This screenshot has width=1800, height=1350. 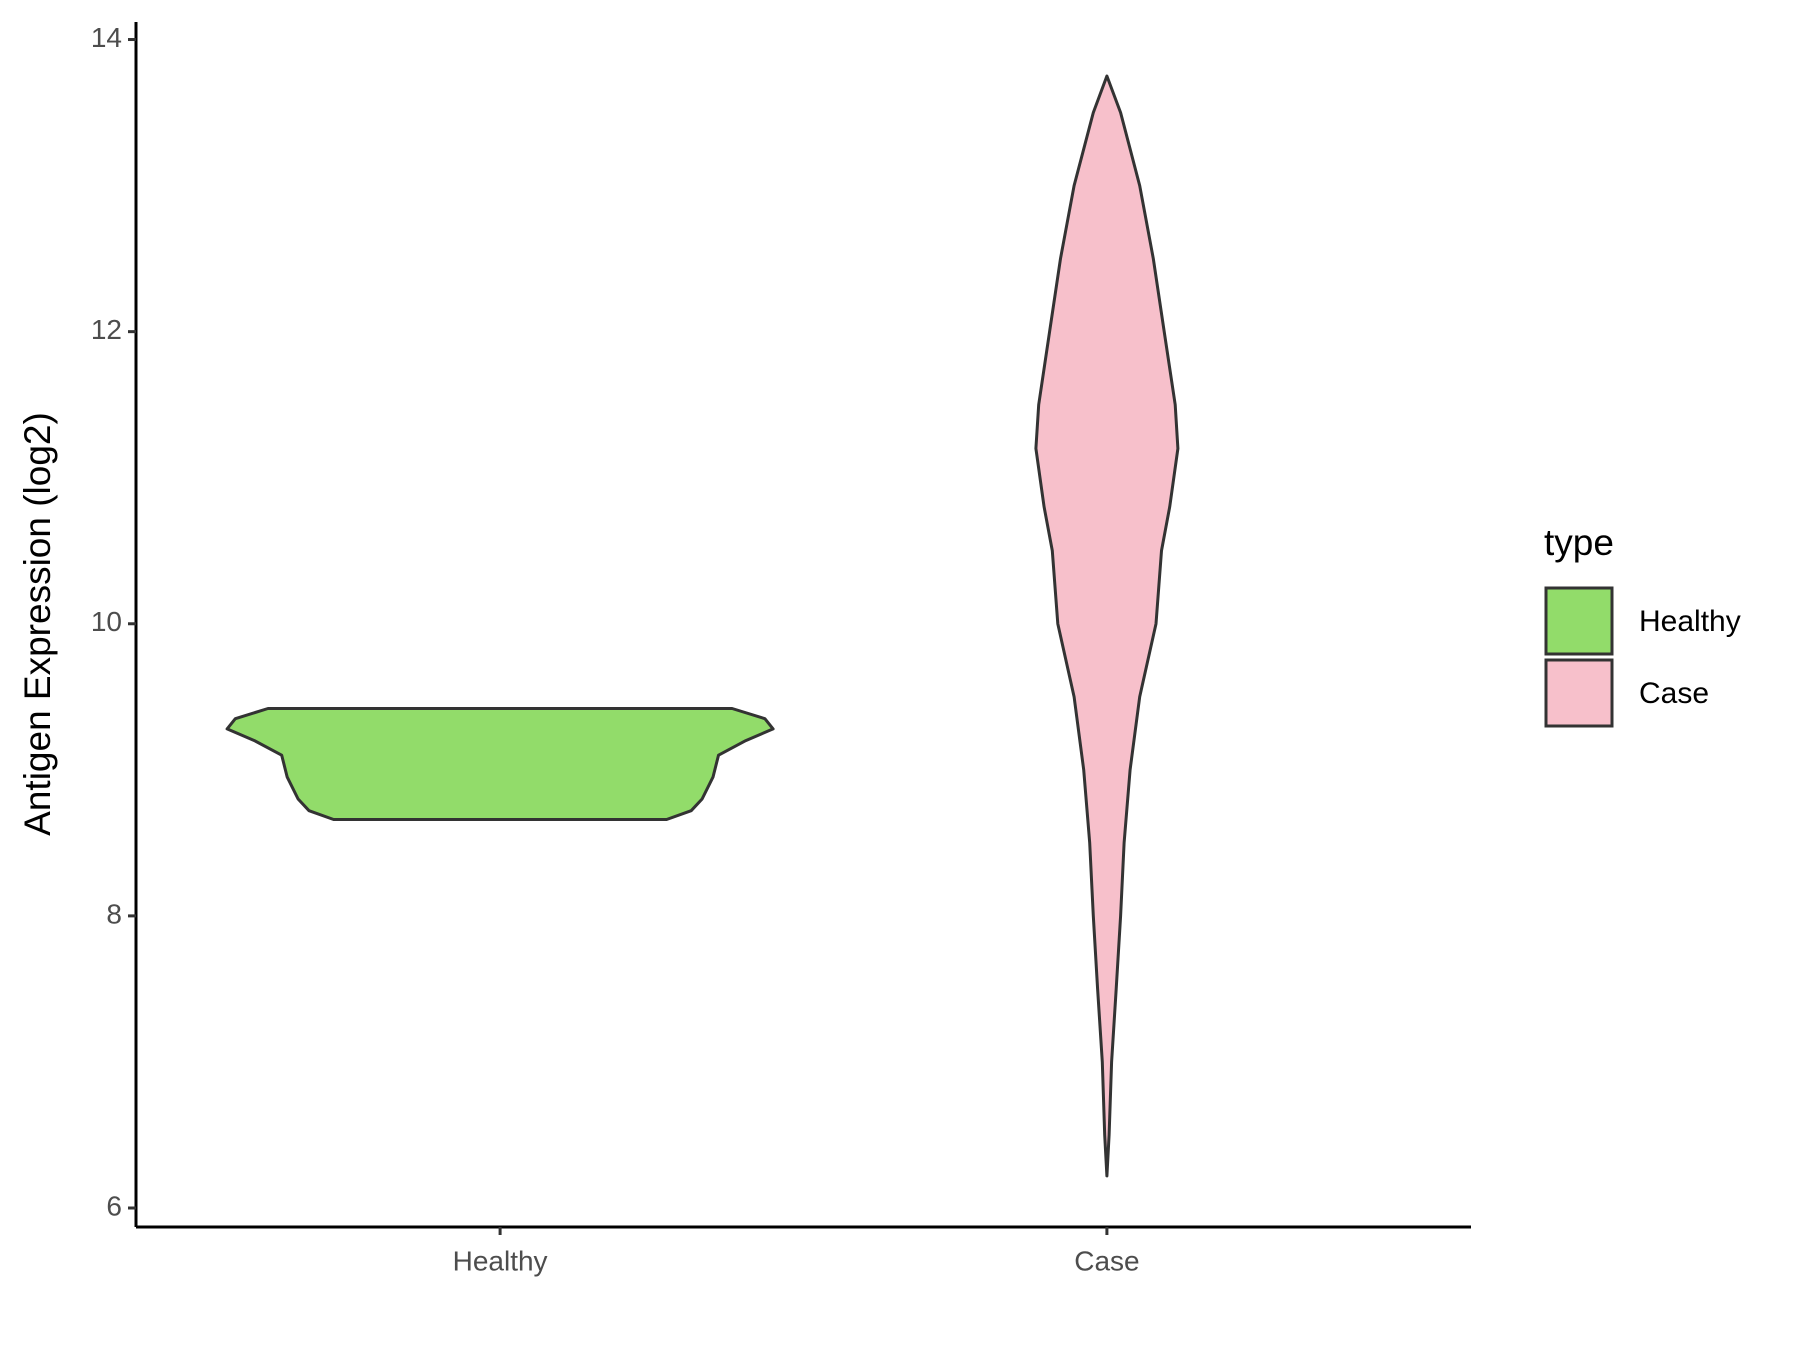 I want to click on y-tick-label: 12, so click(x=106, y=329).